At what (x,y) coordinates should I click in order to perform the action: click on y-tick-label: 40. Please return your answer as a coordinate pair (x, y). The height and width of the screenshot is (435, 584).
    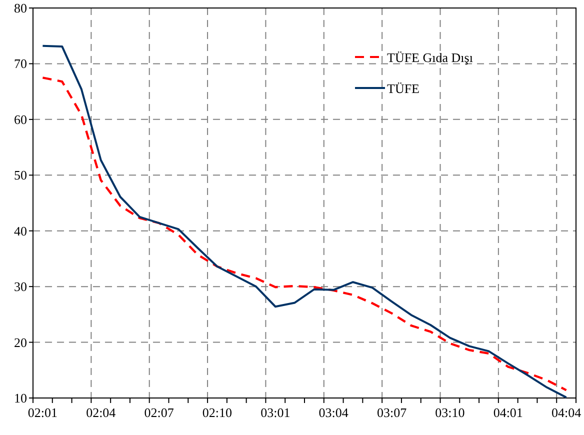
    Looking at the image, I should click on (20, 230).